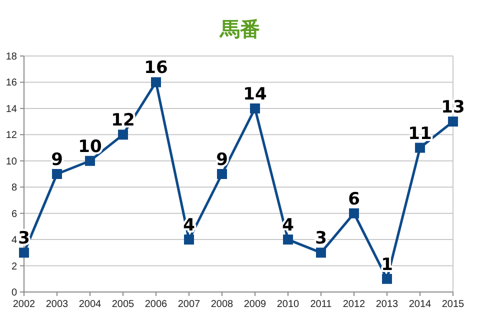  I want to click on x-tick-label: 2010, so click(288, 304).